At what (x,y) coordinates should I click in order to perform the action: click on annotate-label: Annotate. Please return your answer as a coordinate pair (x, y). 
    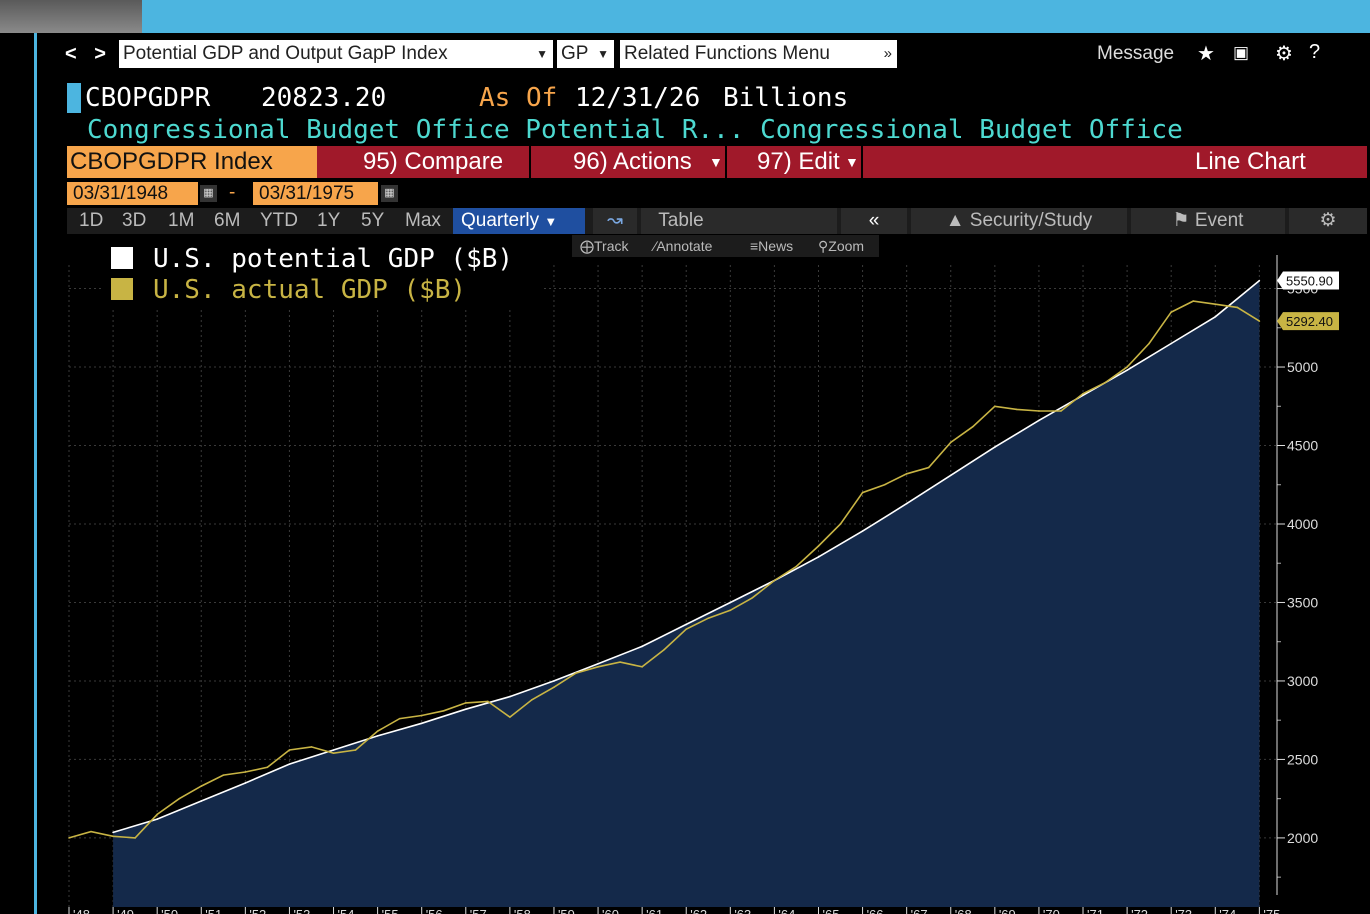
    Looking at the image, I should click on (684, 246).